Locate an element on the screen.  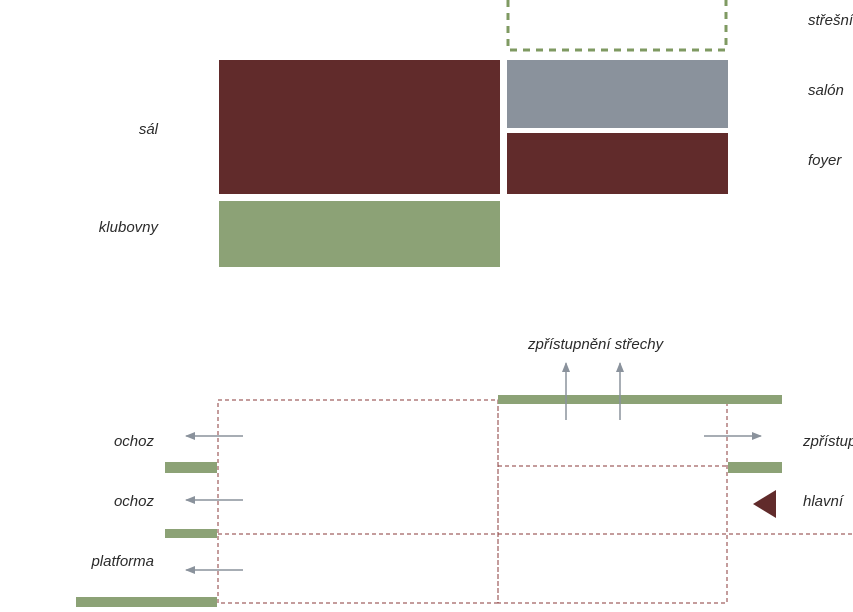
label-stresni: střešní is located at coordinates (830, 20).